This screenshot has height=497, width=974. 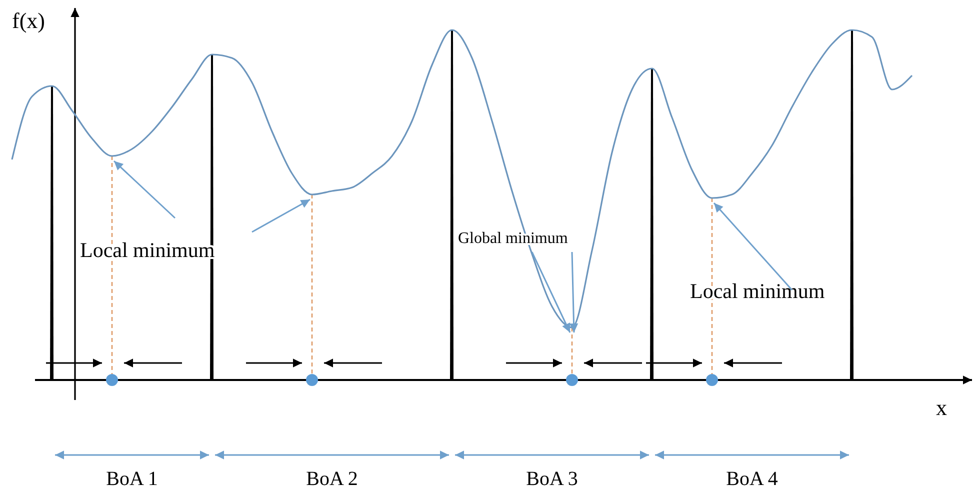 What do you see at coordinates (941, 407) in the screenshot?
I see `x-axis-title: x` at bounding box center [941, 407].